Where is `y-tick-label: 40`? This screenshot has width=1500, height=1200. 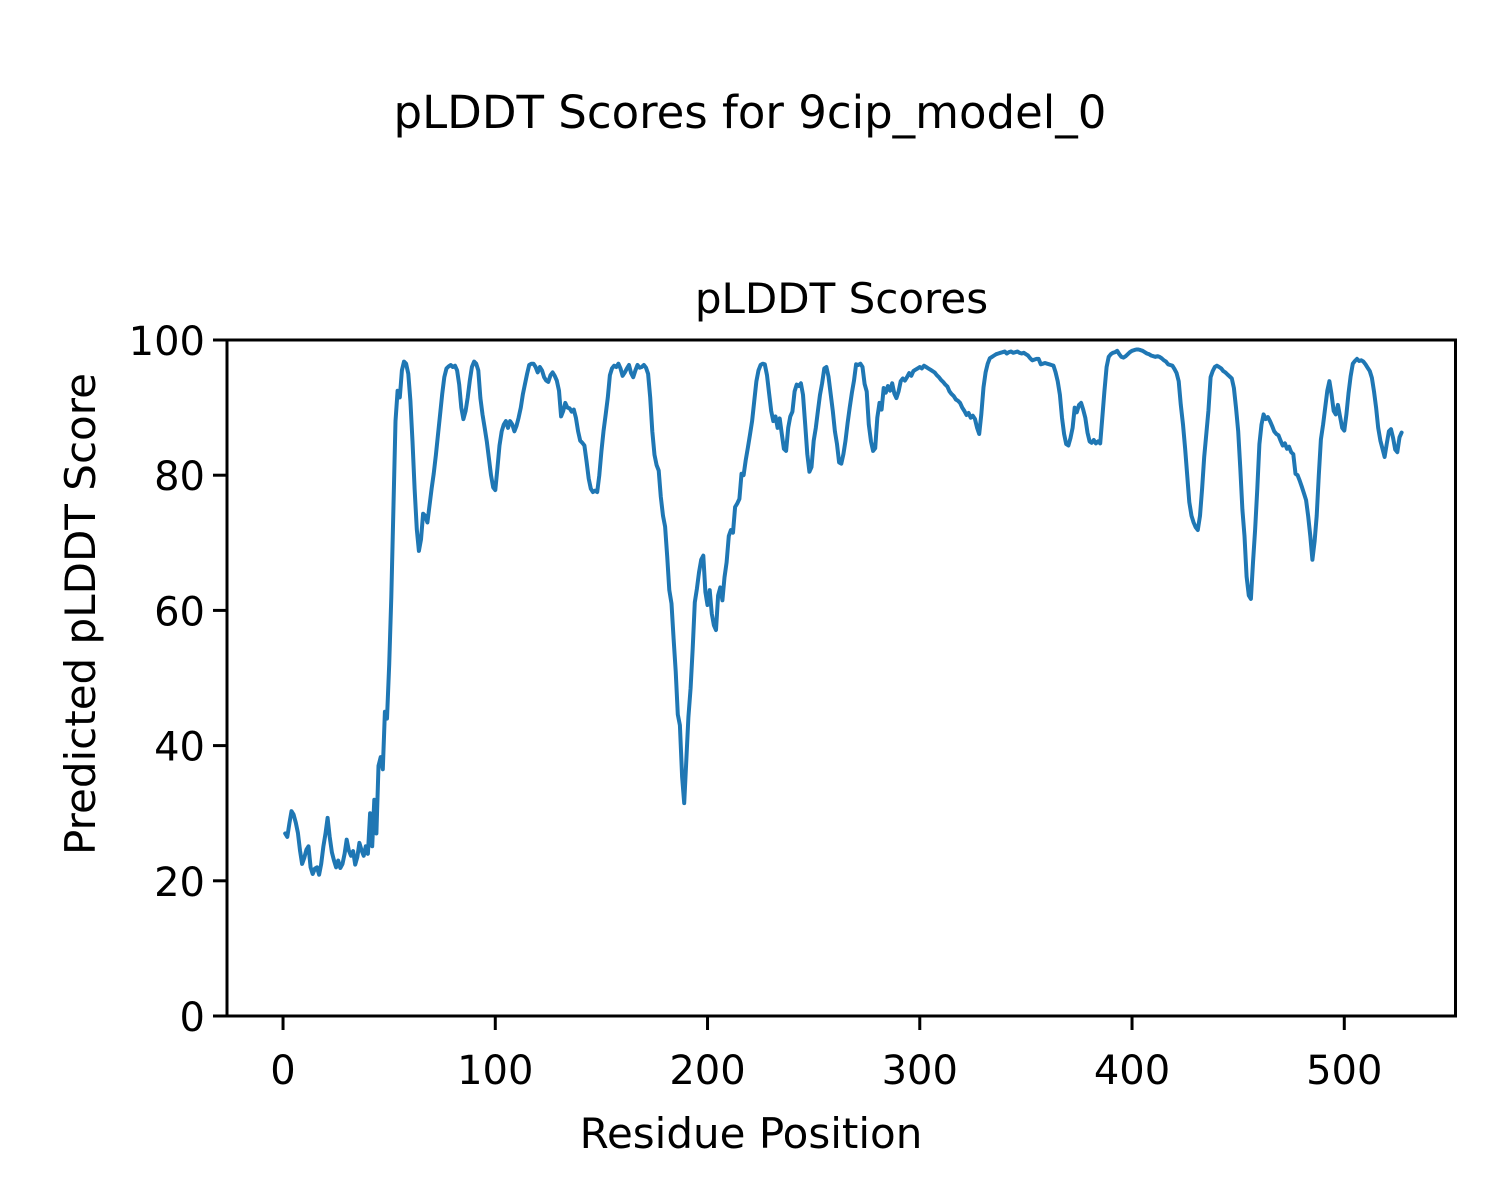
y-tick-label: 40 is located at coordinates (179, 748).